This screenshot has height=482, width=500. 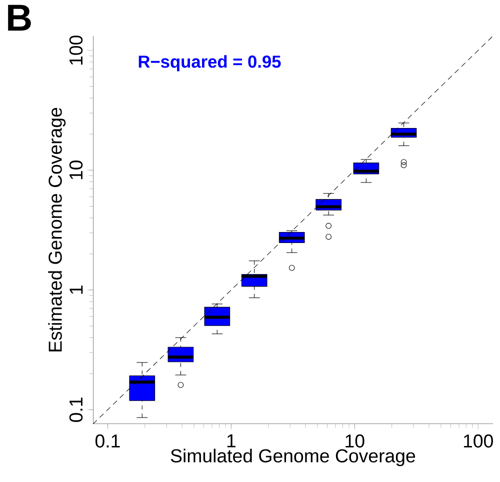 I want to click on x-tick-label: 0.1, so click(x=107, y=441).